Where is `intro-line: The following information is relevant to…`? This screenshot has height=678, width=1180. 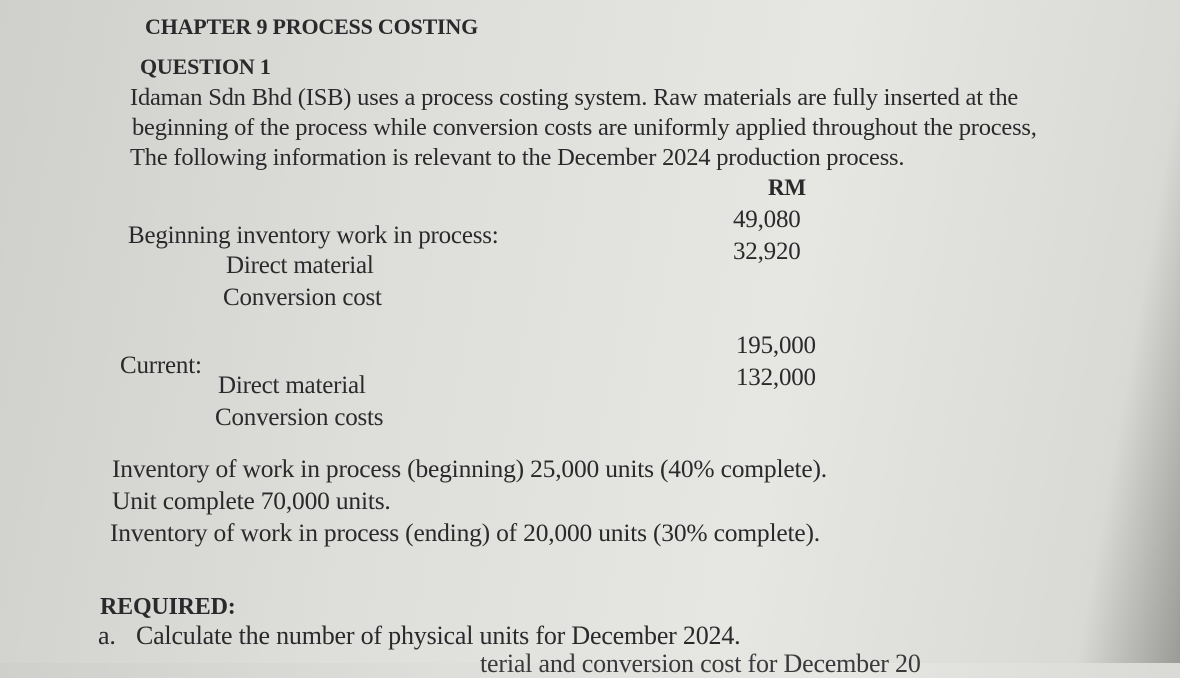
intro-line: The following information is relevant to… is located at coordinates (517, 157).